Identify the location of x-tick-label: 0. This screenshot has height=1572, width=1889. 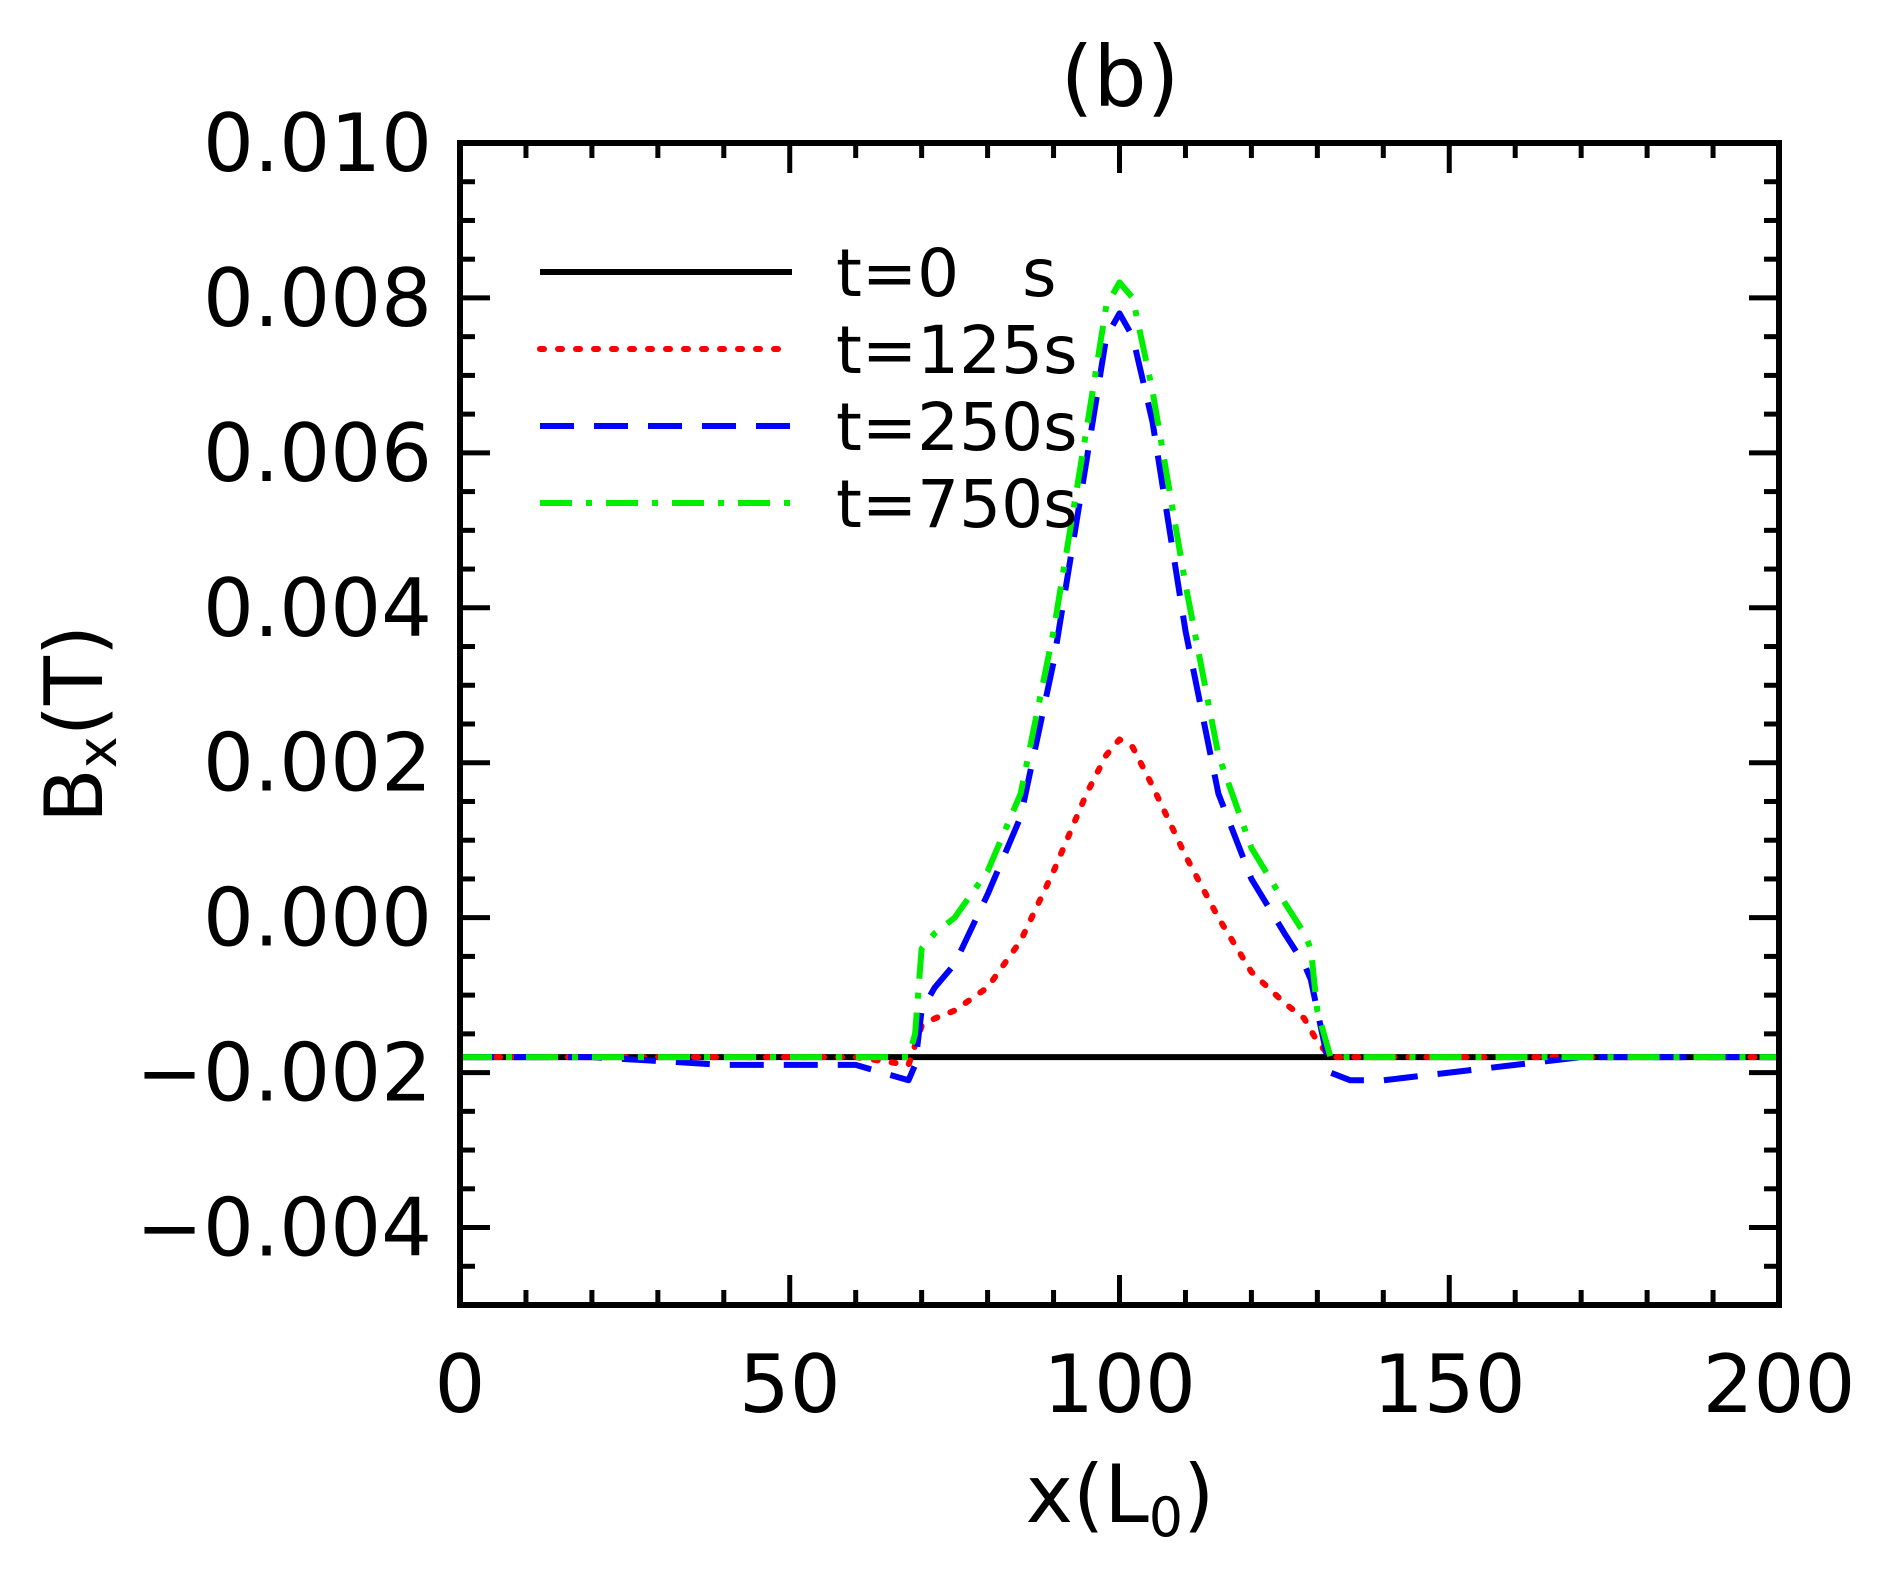
(460, 1384).